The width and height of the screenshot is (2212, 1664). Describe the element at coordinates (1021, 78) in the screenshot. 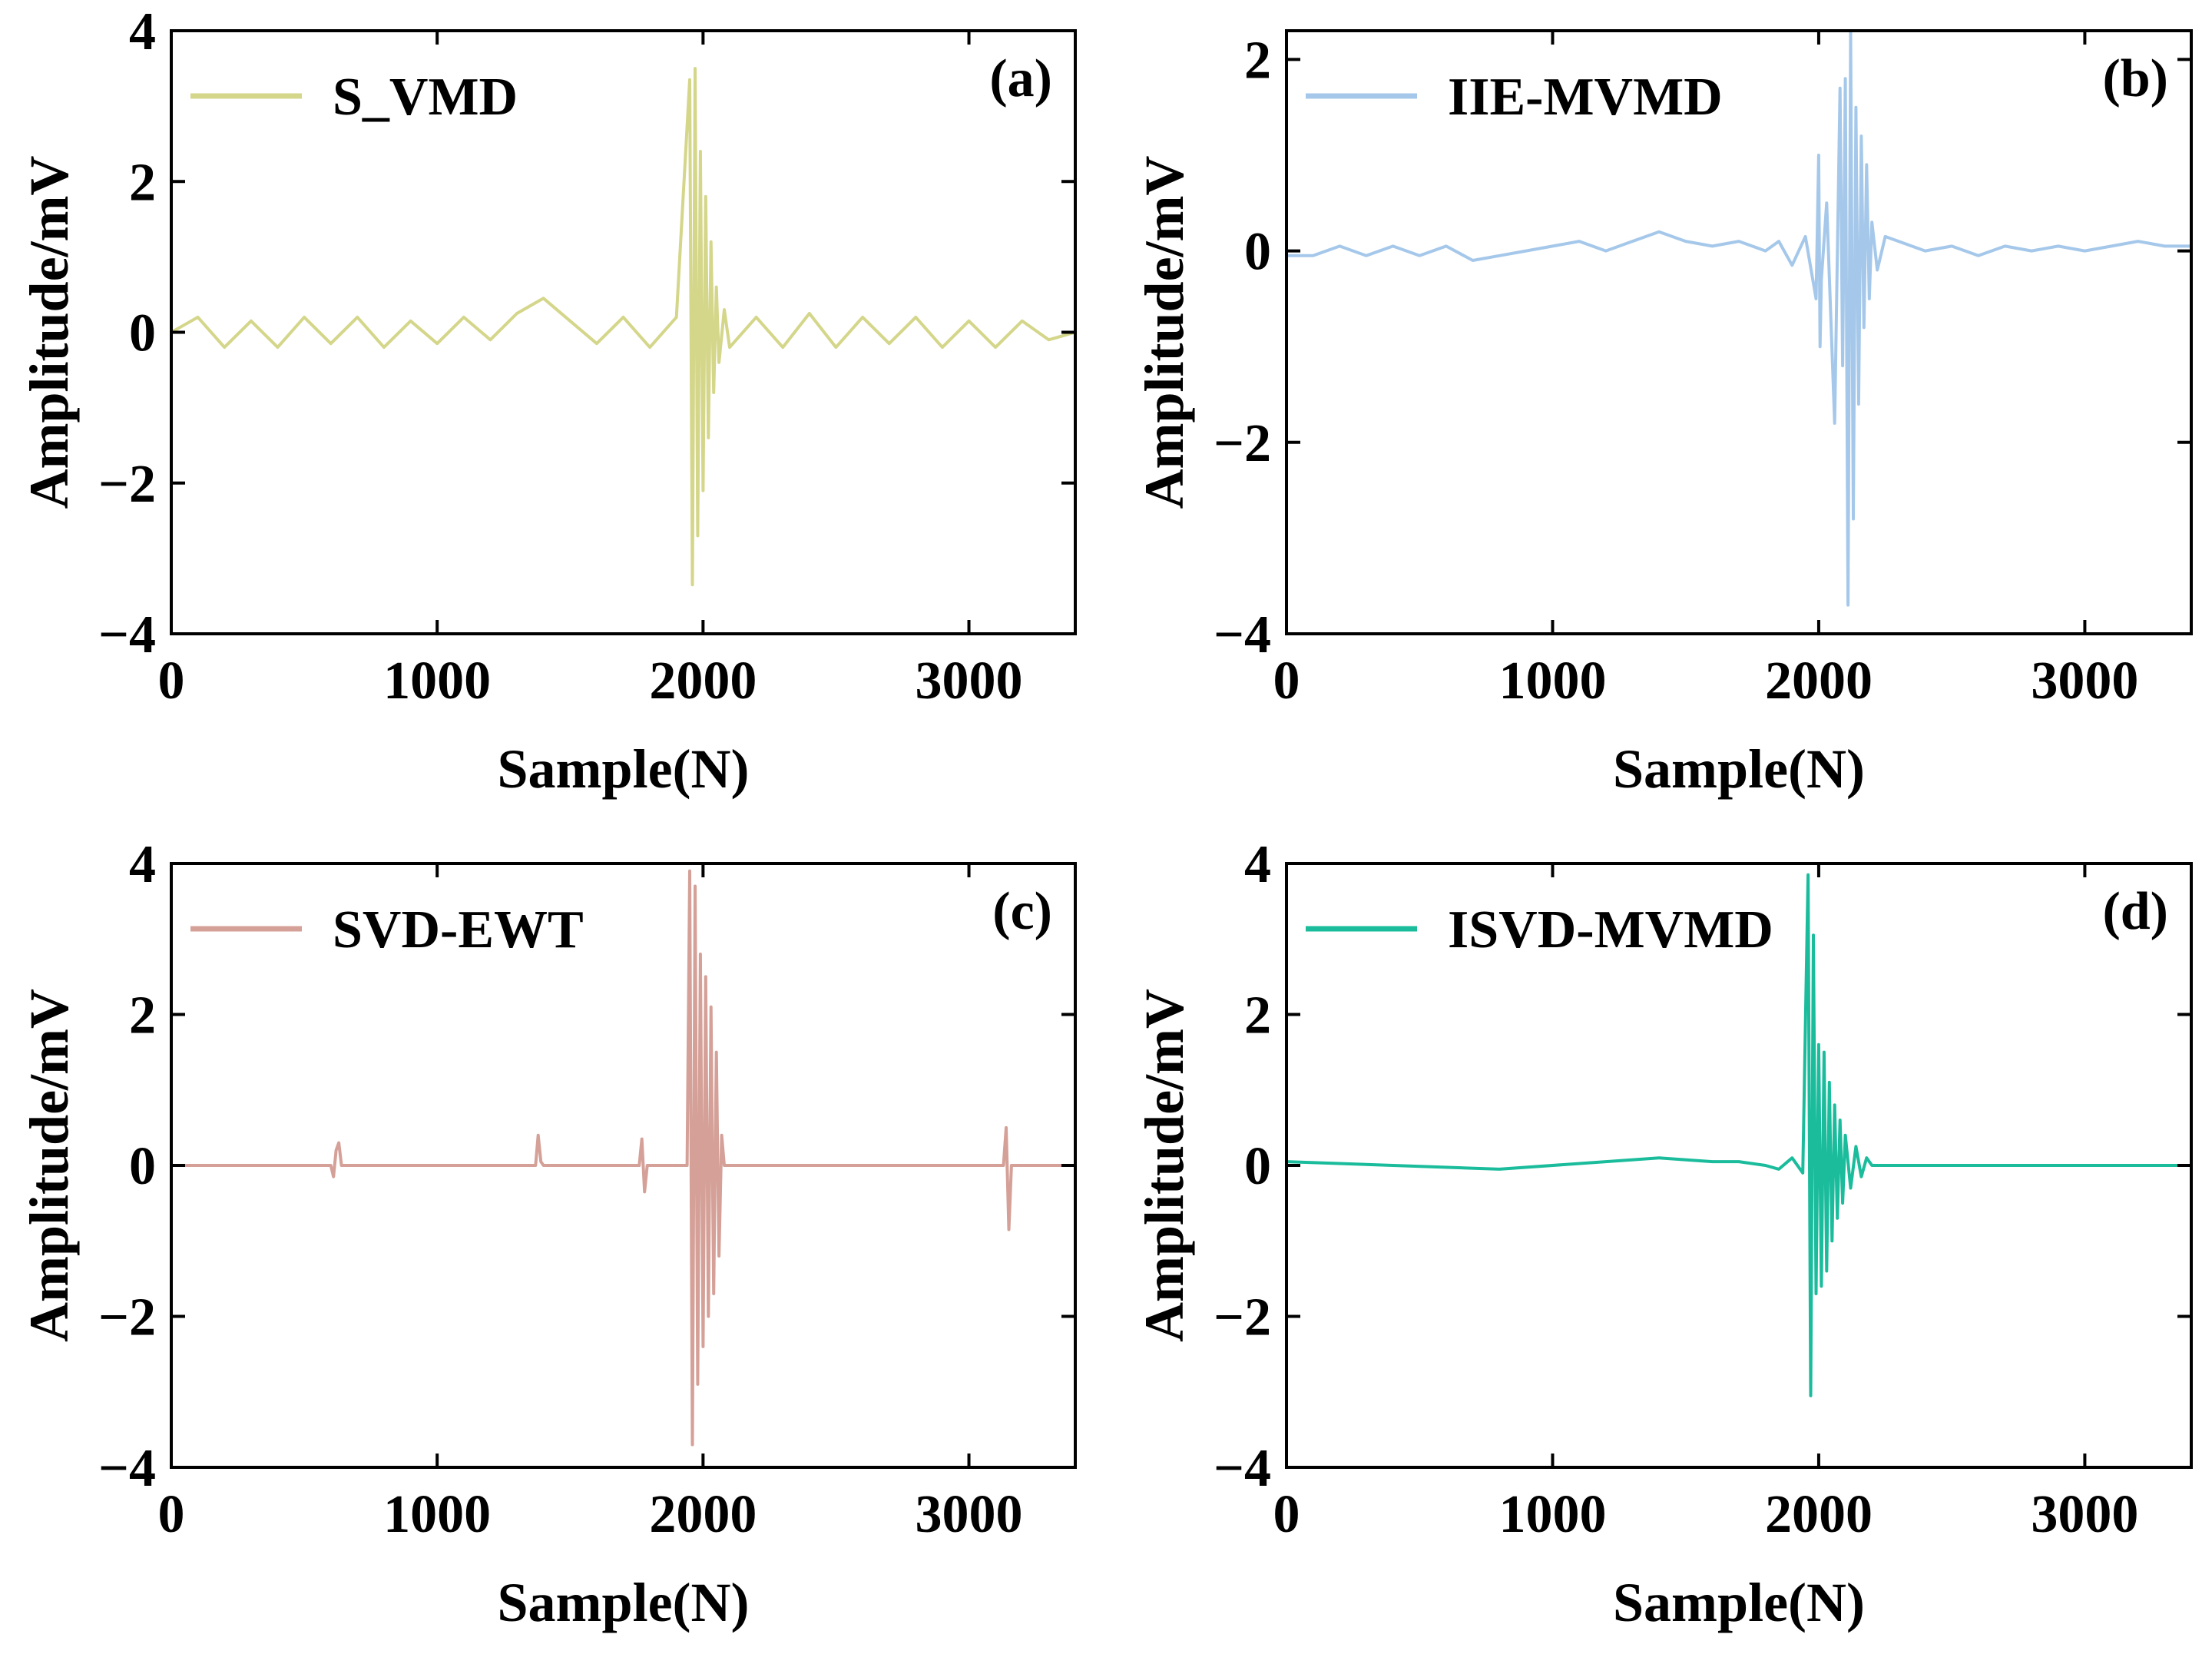

I see `panel-tag: (a)` at that location.